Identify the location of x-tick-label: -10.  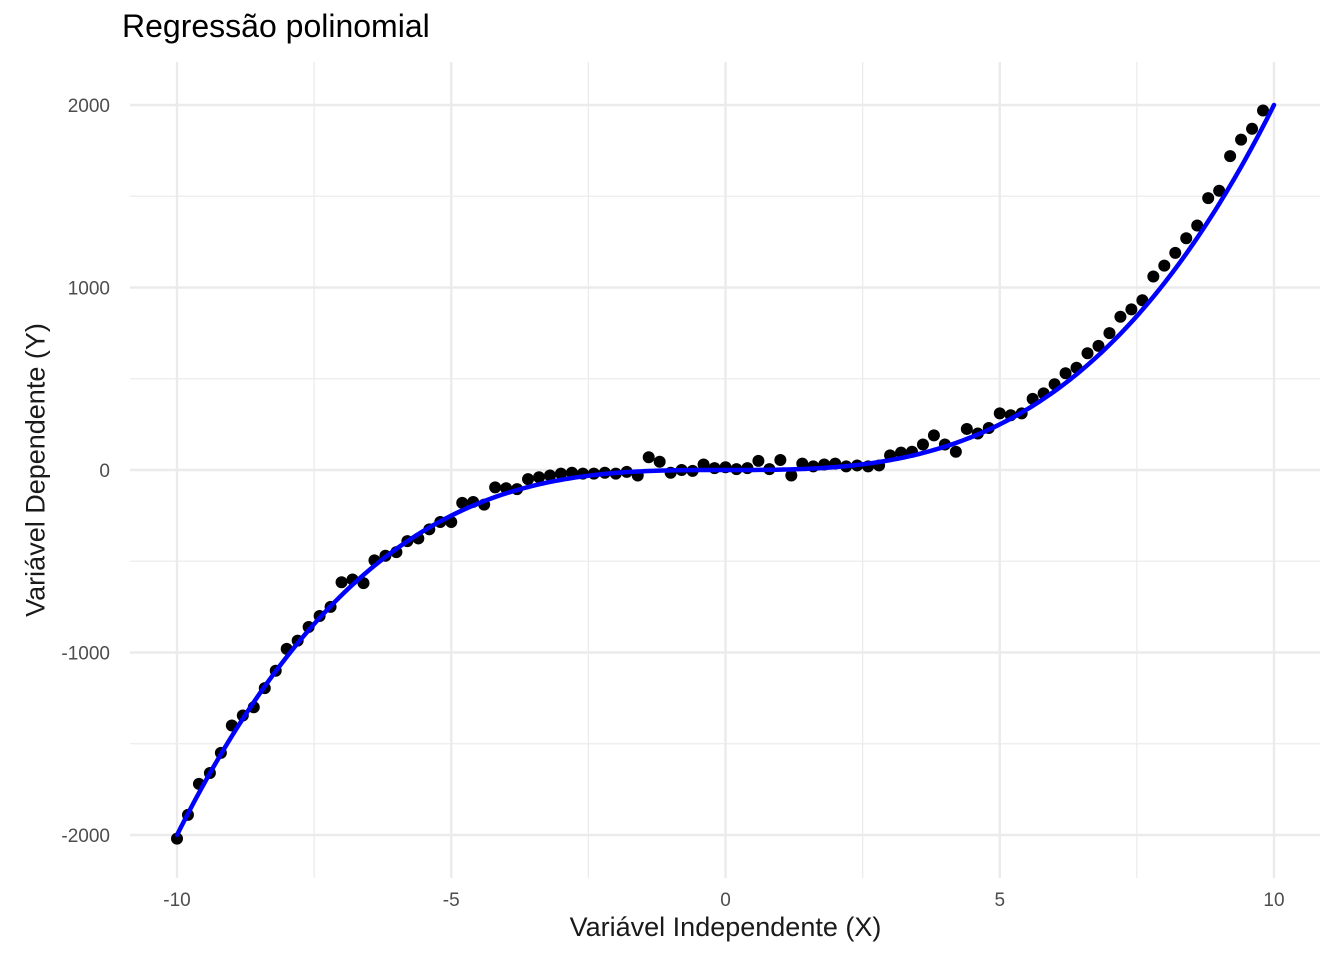
(176, 900).